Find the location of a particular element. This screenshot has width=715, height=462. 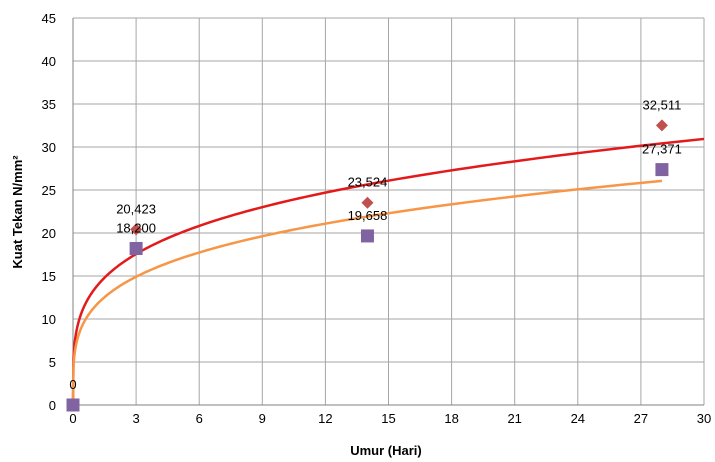

y-tick-label: 45 is located at coordinates (49, 18).